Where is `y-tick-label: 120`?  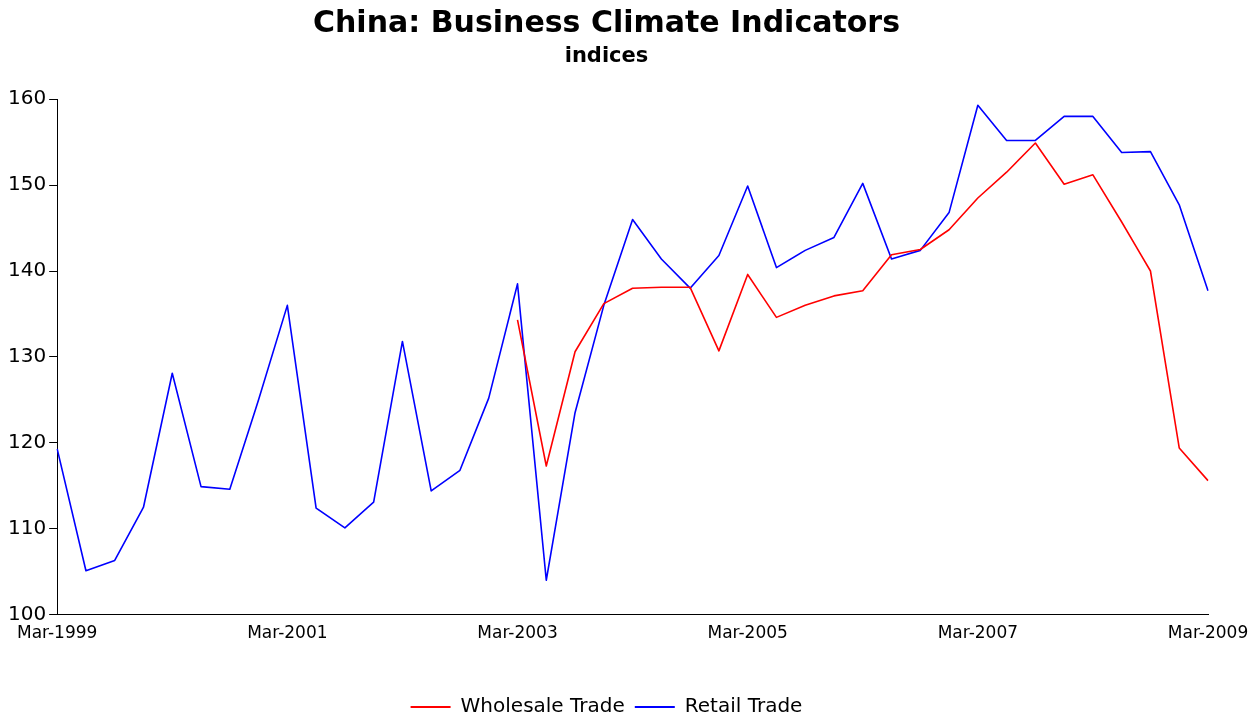 y-tick-label: 120 is located at coordinates (27, 441).